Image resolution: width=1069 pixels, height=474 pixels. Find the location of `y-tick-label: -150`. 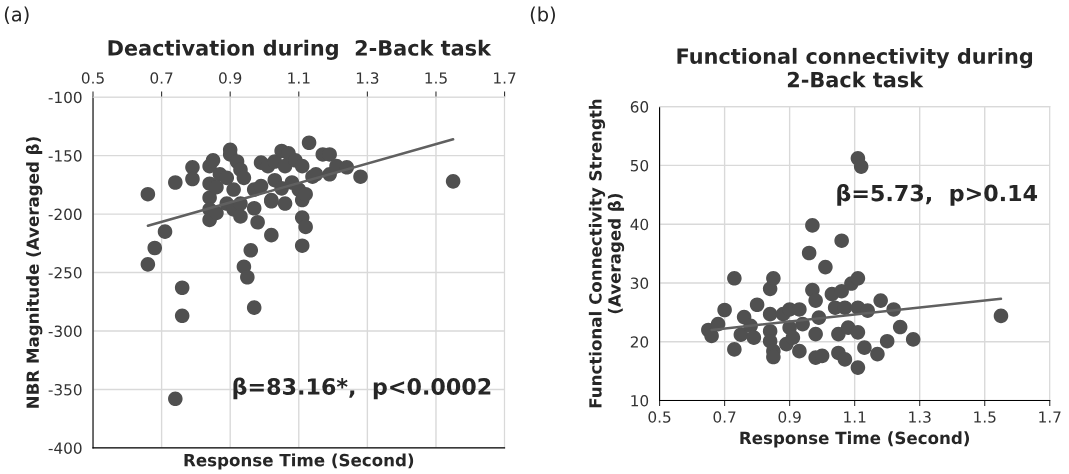

y-tick-label: -150 is located at coordinates (65, 156).